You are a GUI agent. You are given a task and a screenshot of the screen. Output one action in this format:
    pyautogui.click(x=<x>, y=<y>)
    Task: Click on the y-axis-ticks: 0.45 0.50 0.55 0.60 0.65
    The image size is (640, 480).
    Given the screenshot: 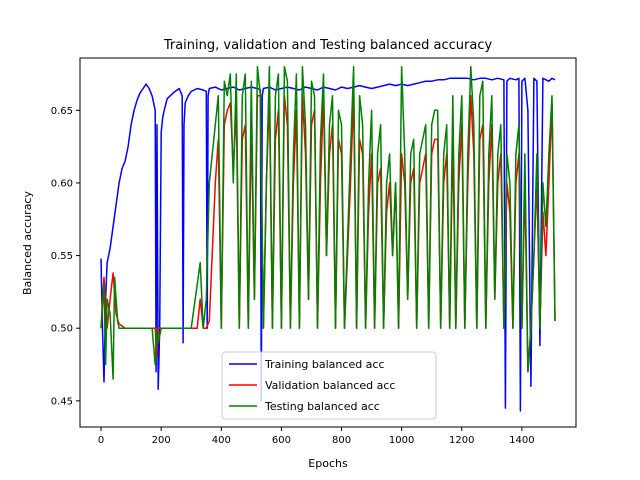 What is the action you would take?
    pyautogui.click(x=65, y=256)
    